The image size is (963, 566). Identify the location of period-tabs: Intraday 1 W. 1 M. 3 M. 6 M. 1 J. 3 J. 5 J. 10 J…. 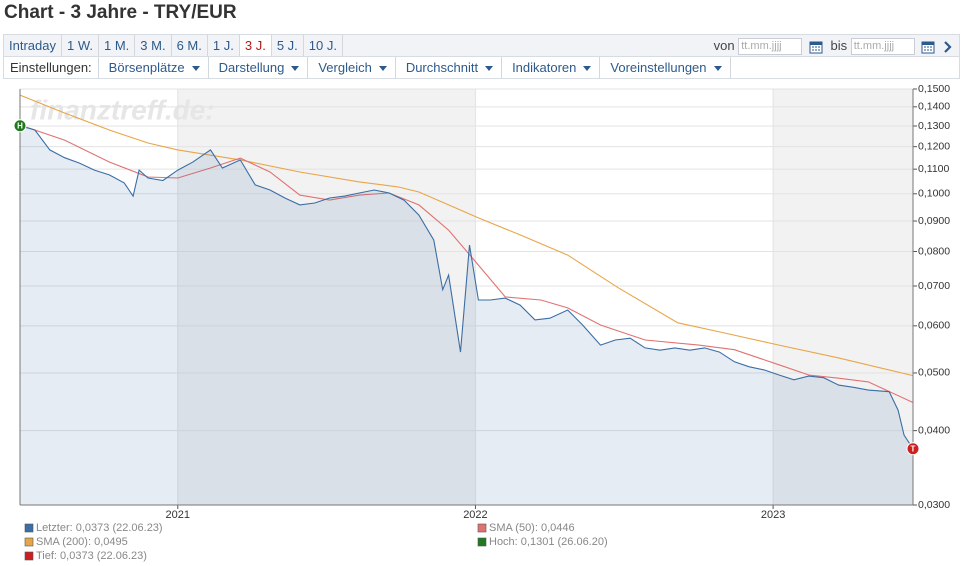
(481, 45).